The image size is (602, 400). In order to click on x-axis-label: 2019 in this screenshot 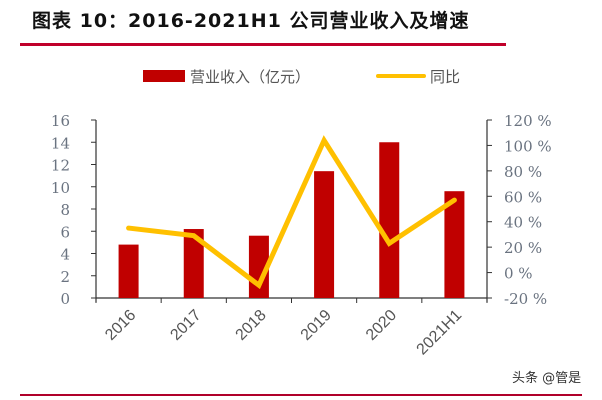, I will do `click(316, 325)`.